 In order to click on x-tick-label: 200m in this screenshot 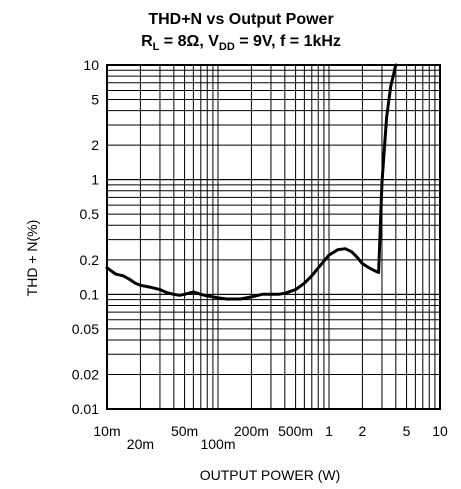, I will do `click(251, 431)`.